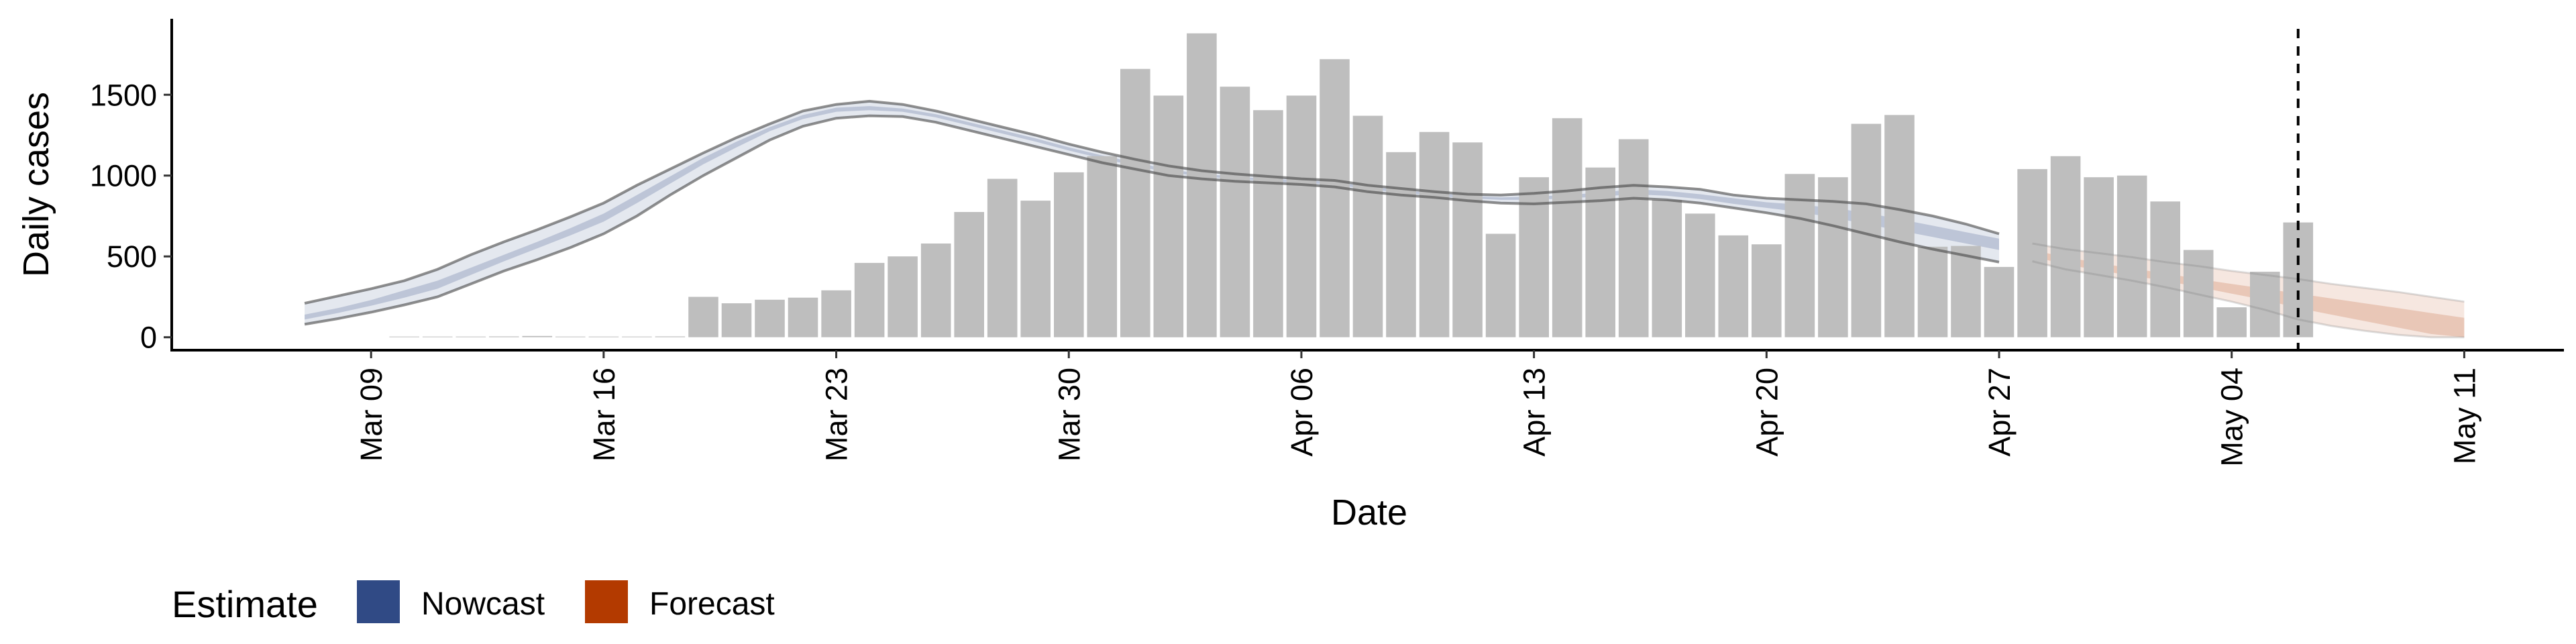 This screenshot has width=2576, height=644. What do you see at coordinates (1999, 412) in the screenshot?
I see `x-tick-label: Apr 27` at bounding box center [1999, 412].